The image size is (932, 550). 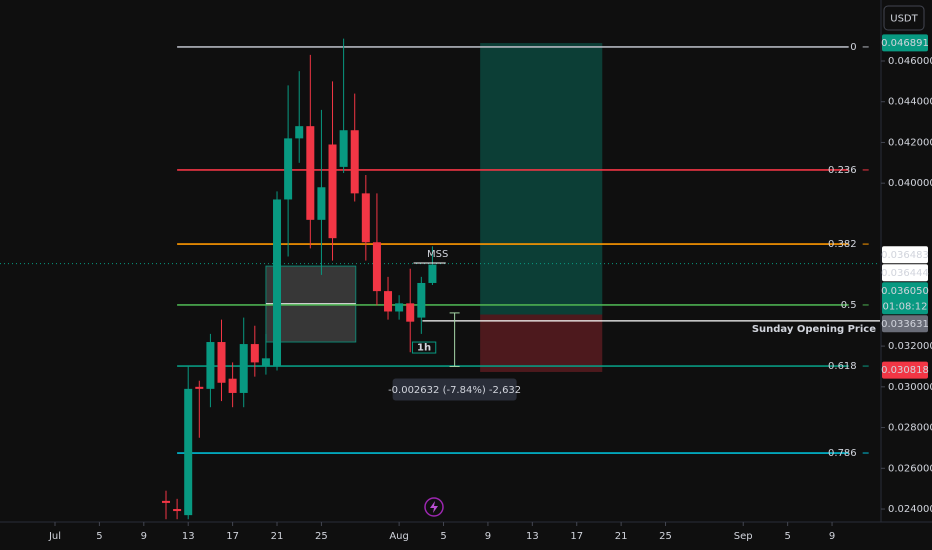 I want to click on timeframe-label: 1h, so click(x=424, y=348).